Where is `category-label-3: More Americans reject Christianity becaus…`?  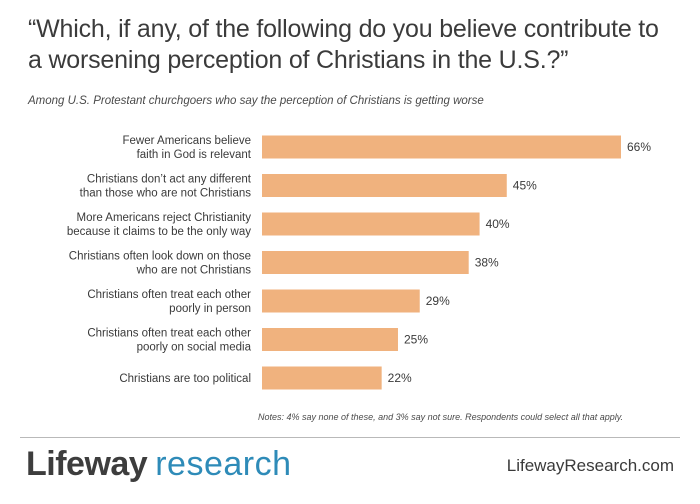 category-label-3: More Americans reject Christianity becaus… is located at coordinates (159, 225).